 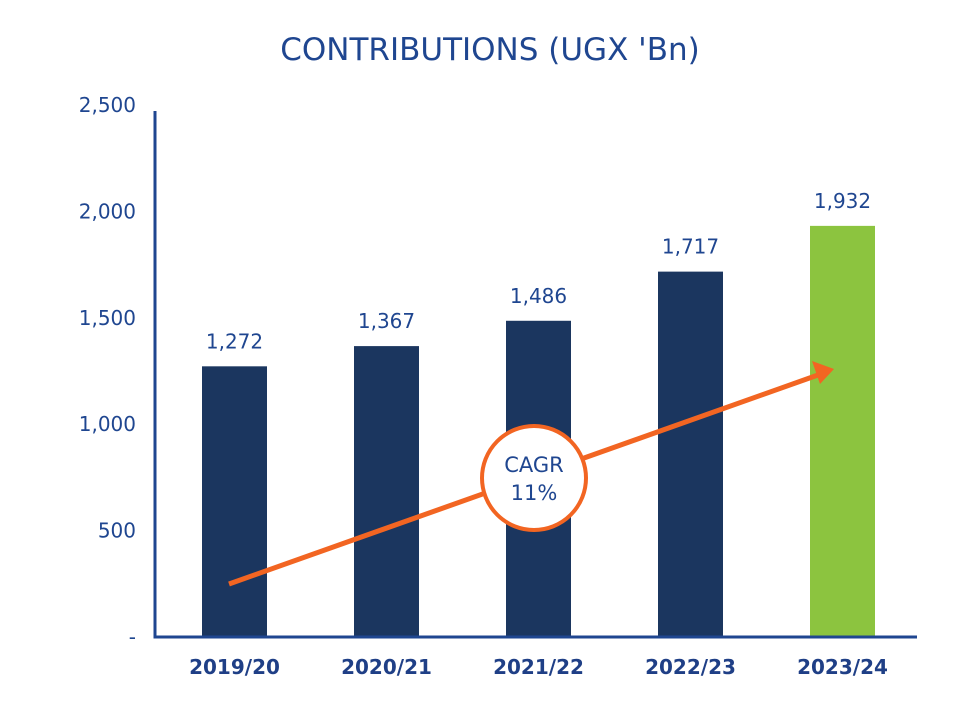 I want to click on x-tick-label: 2020/21, so click(x=386, y=667).